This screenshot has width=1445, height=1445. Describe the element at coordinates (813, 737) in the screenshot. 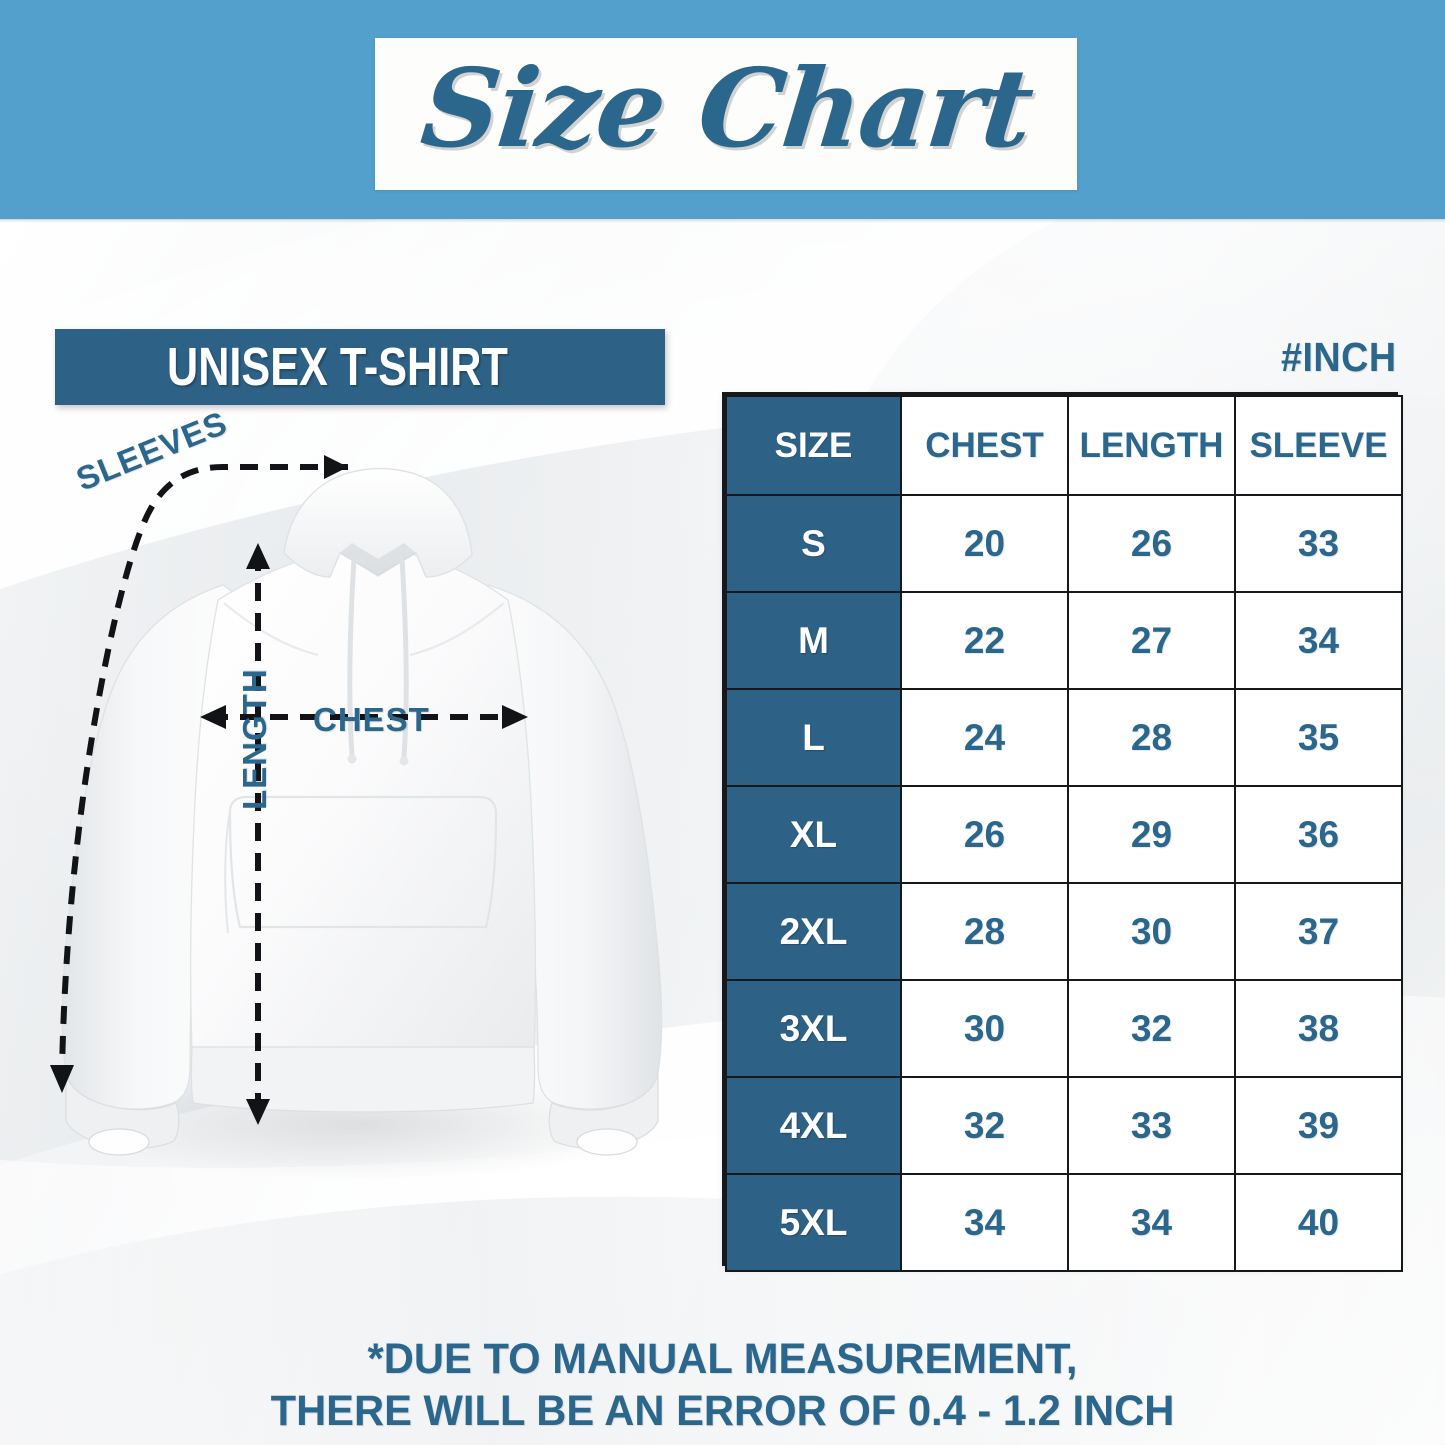

I see `cell-size: L` at that location.